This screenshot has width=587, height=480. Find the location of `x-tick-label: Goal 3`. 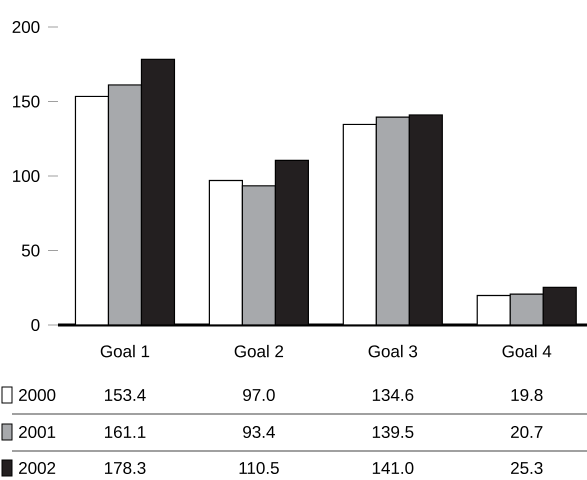

x-tick-label: Goal 3 is located at coordinates (393, 351).